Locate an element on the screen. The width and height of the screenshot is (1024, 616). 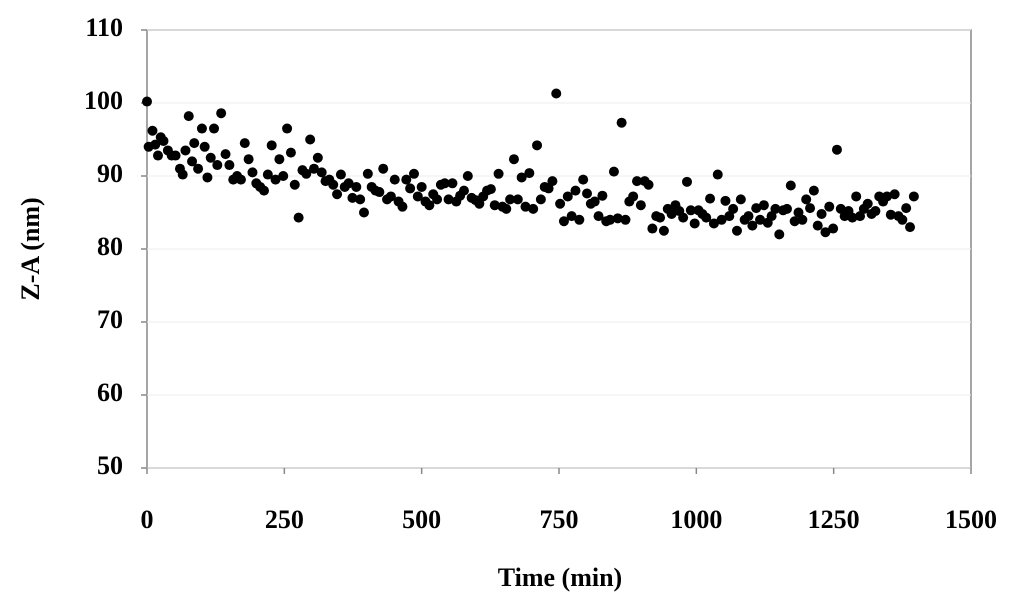
x-tick-label: 500 is located at coordinates (421, 519).